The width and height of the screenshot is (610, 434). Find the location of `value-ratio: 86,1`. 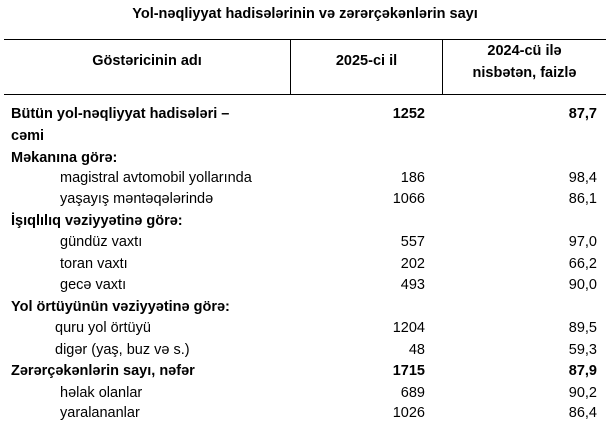

value-ratio: 86,1 is located at coordinates (582, 199).